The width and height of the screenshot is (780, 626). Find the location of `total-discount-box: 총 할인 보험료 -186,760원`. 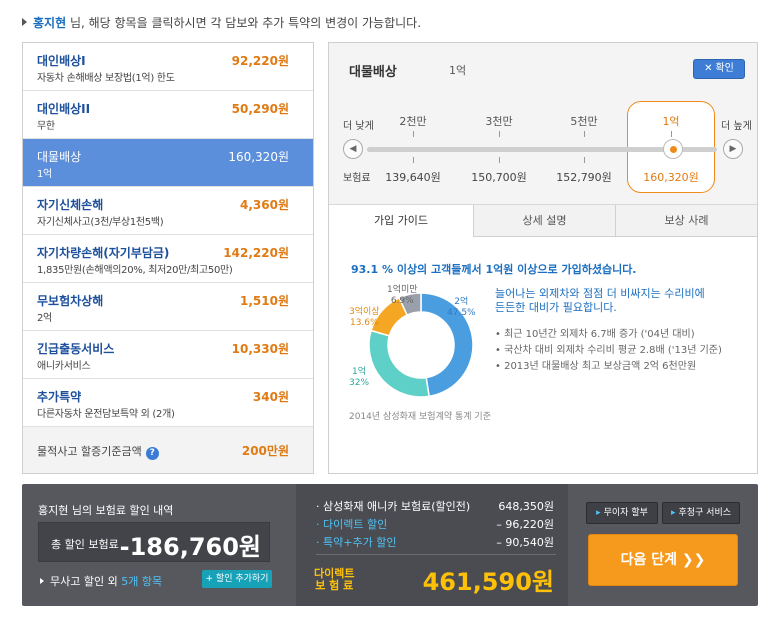

total-discount-box: 총 할인 보험료 -186,760원 is located at coordinates (154, 542).